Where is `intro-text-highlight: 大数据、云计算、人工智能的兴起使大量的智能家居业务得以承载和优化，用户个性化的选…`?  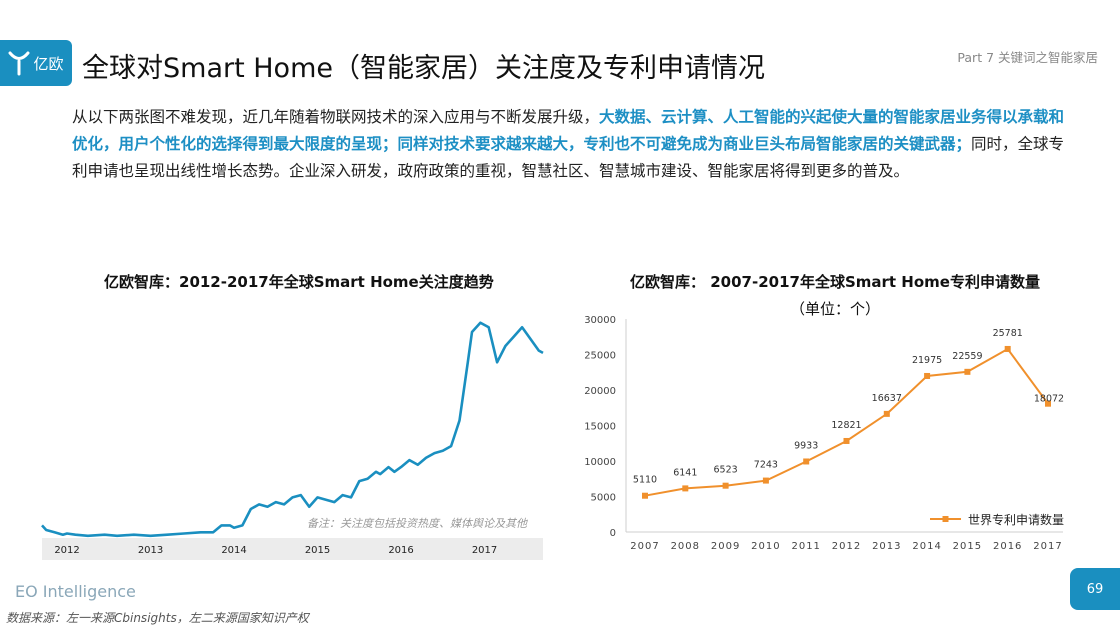
intro-text-highlight: 大数据、云计算、人工智能的兴起使大量的智能家居业务得以承载和优化，用户个性化的选… is located at coordinates (568, 130).